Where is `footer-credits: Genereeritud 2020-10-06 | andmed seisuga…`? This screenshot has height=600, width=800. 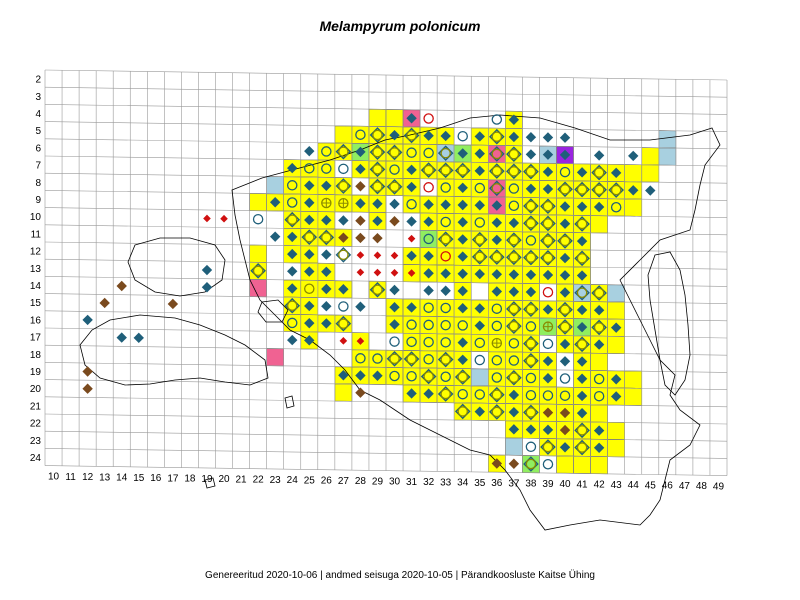 footer-credits: Genereeritud 2020-10-06 | andmed seisuga… is located at coordinates (400, 575).